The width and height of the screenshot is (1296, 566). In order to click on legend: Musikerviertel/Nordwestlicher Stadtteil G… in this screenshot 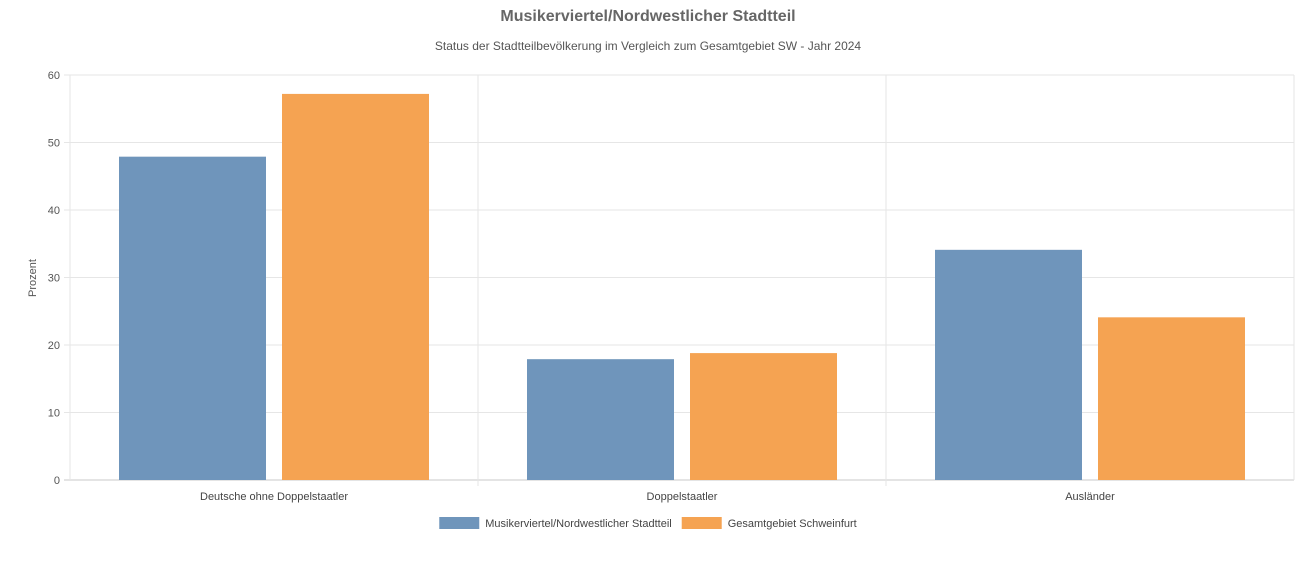, I will do `click(648, 523)`.